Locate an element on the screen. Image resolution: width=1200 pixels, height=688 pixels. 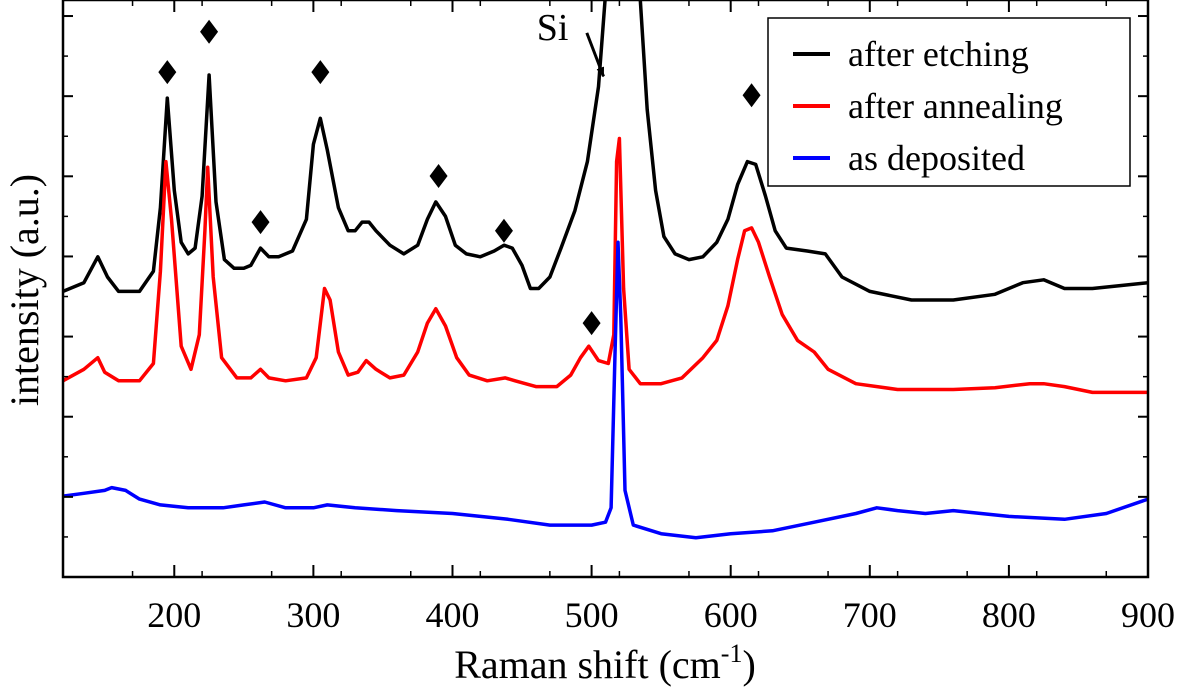
x-axis-unit: (cm is located at coordinates (690, 664).